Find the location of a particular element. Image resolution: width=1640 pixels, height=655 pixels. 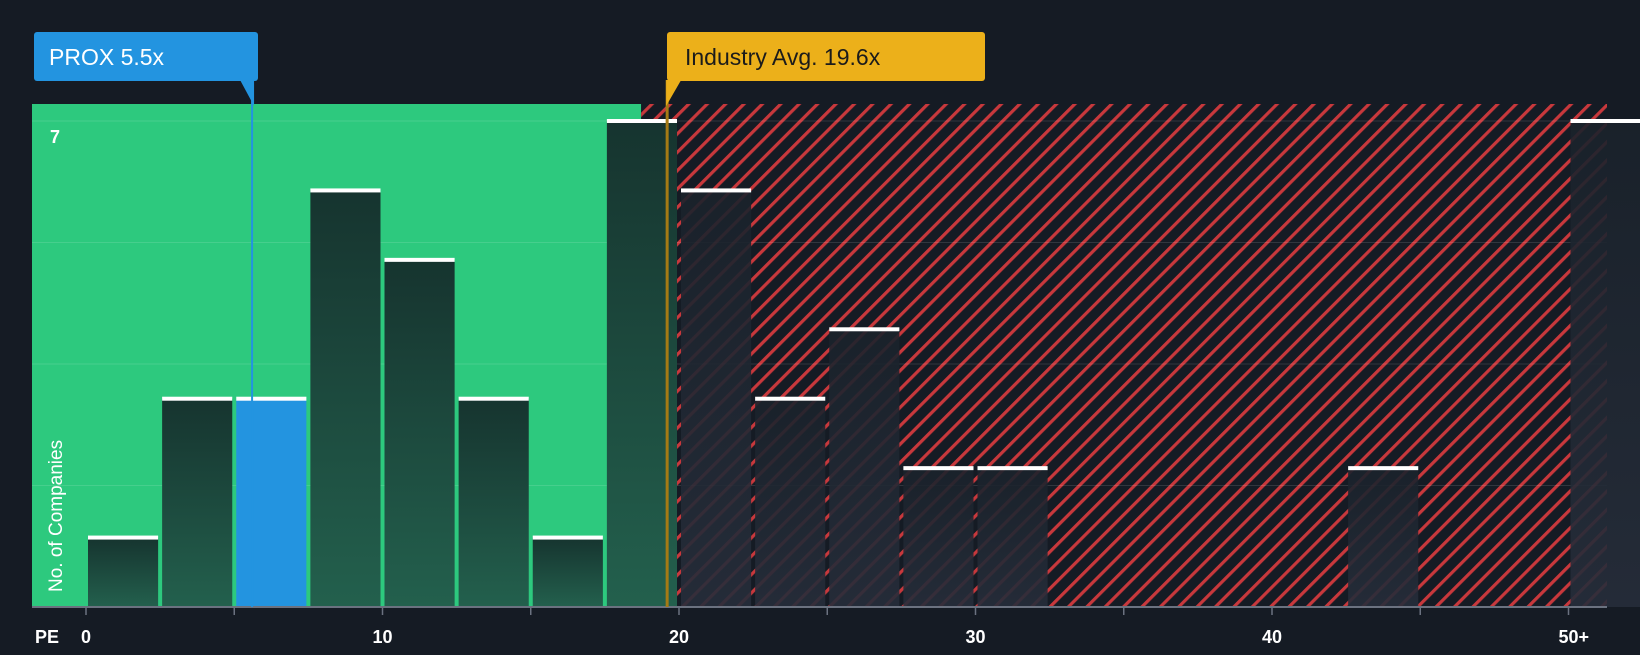

industry-badge-pointer is located at coordinates (673, 93).